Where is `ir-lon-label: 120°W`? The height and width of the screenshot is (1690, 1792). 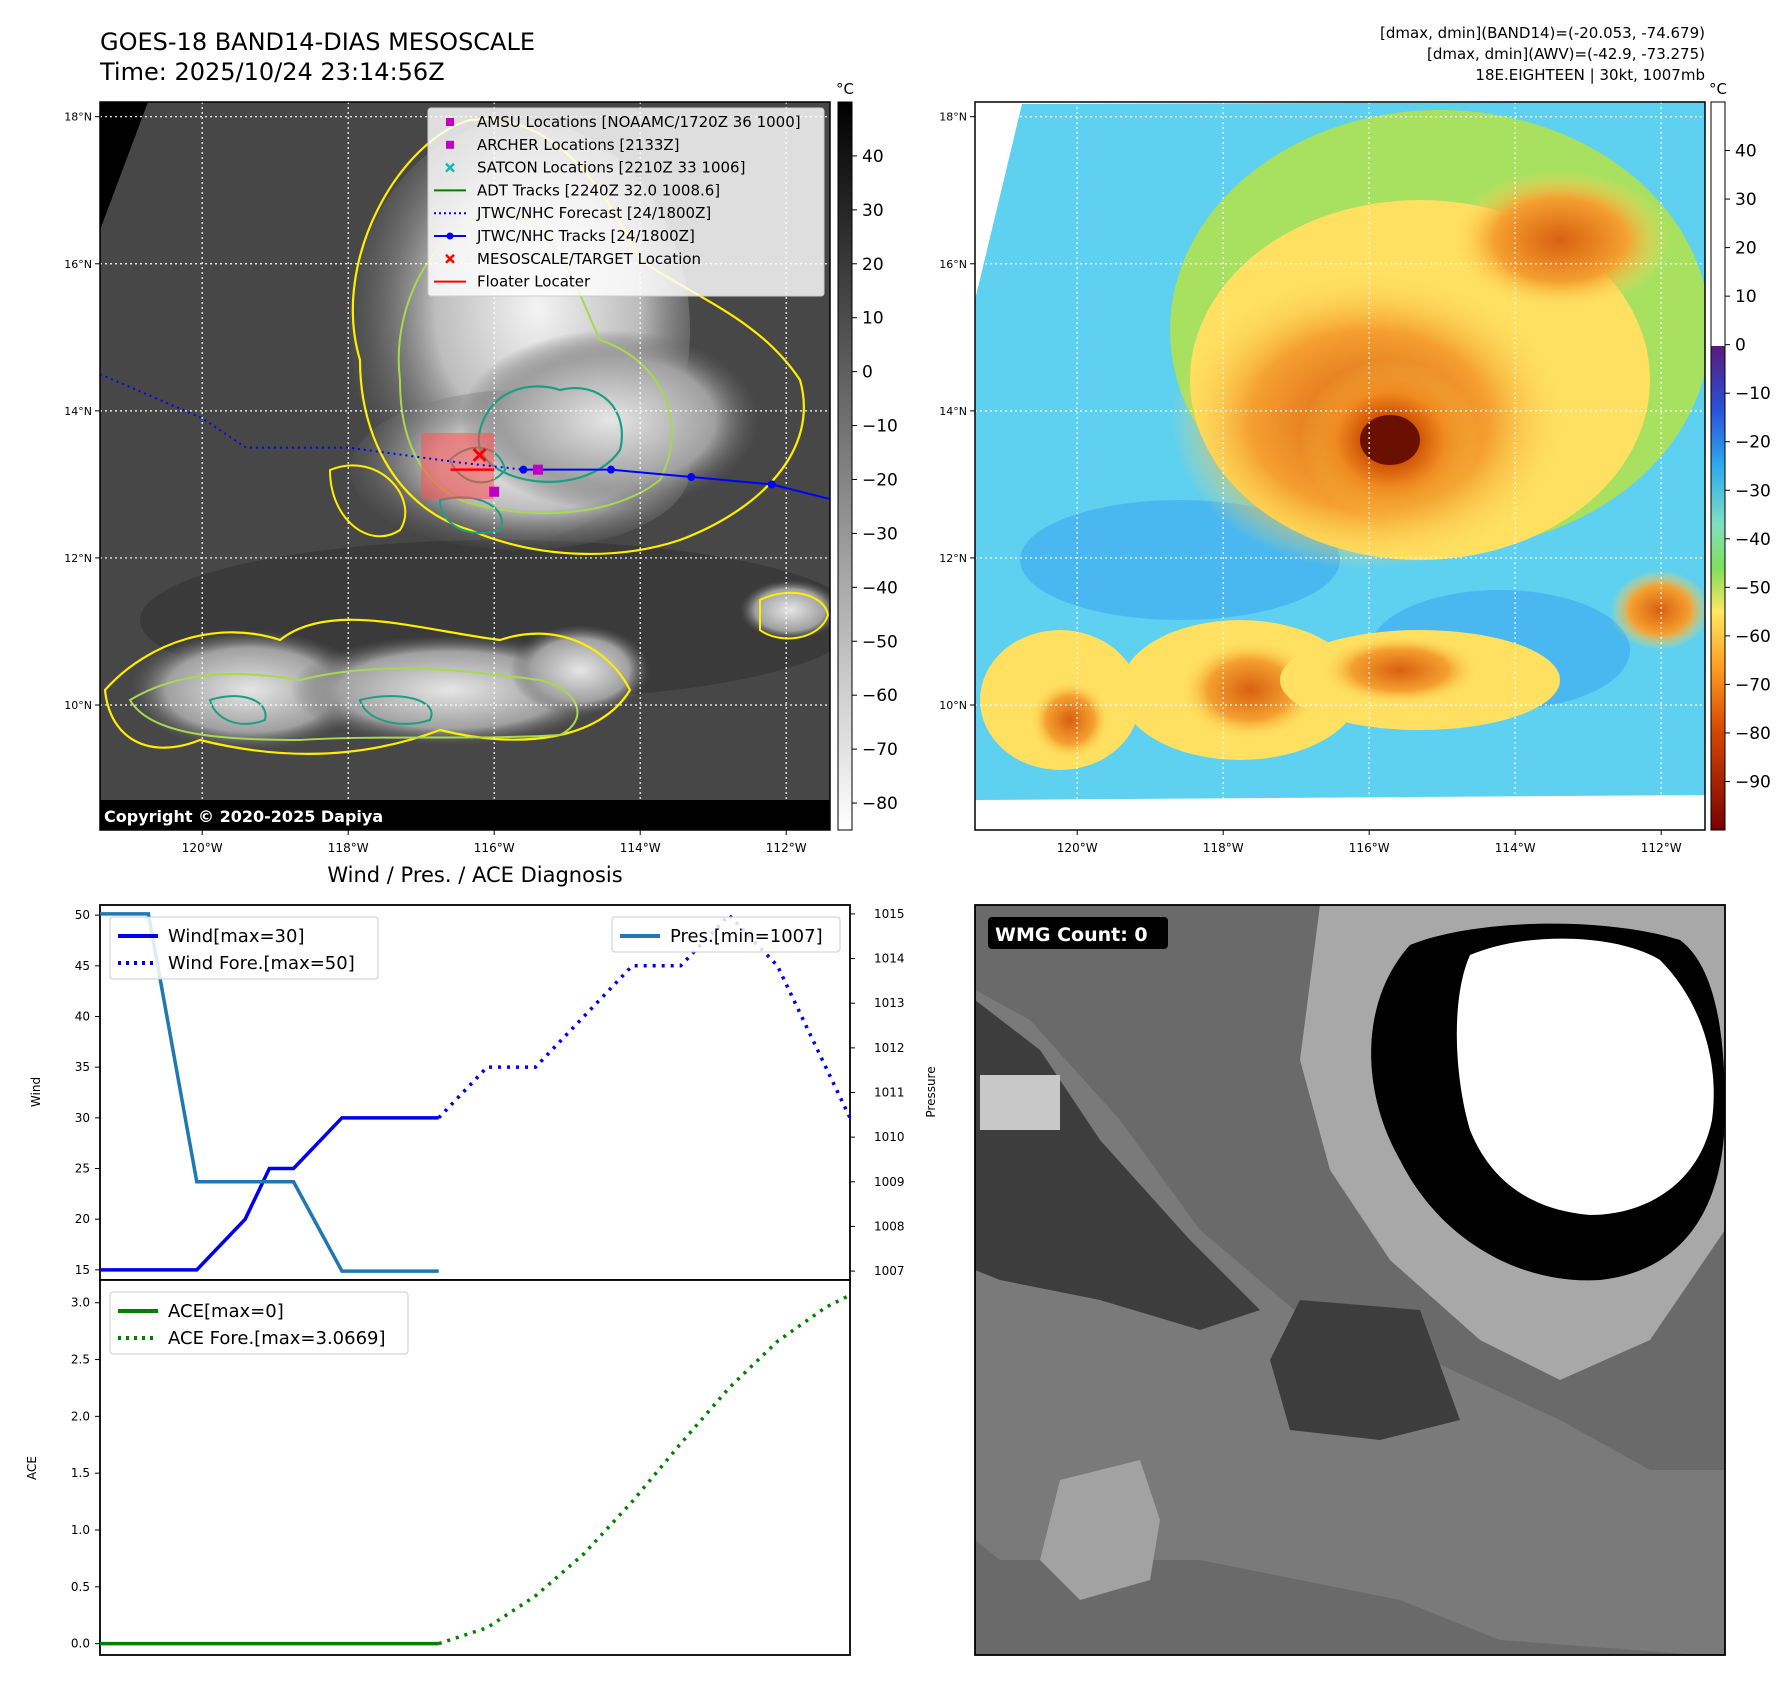
ir-lon-label: 120°W is located at coordinates (202, 848).